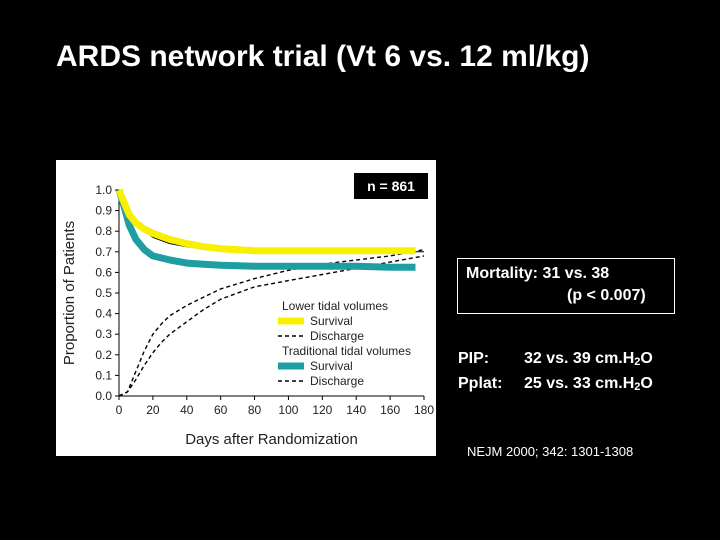  I want to click on pip-unit-end: O, so click(646, 358).